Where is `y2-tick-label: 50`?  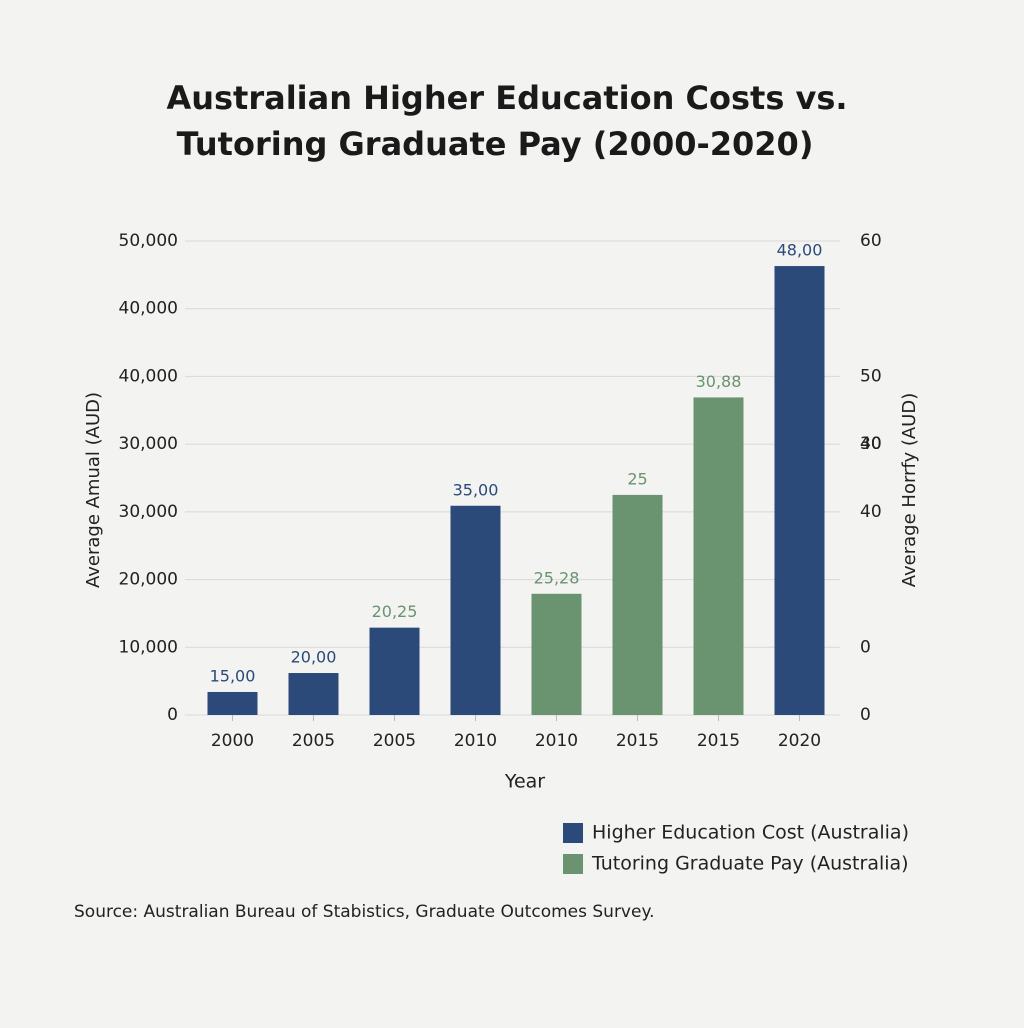
y2-tick-label: 50 is located at coordinates (871, 376).